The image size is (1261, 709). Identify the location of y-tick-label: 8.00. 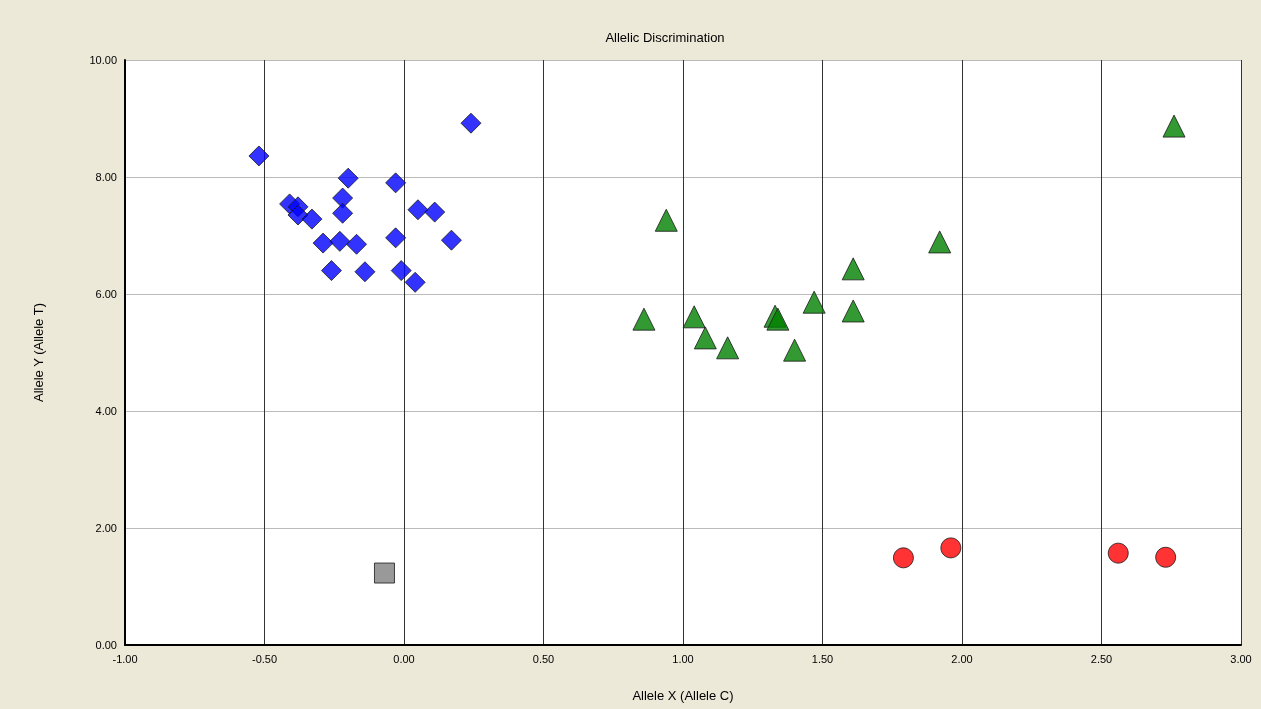
(106, 177).